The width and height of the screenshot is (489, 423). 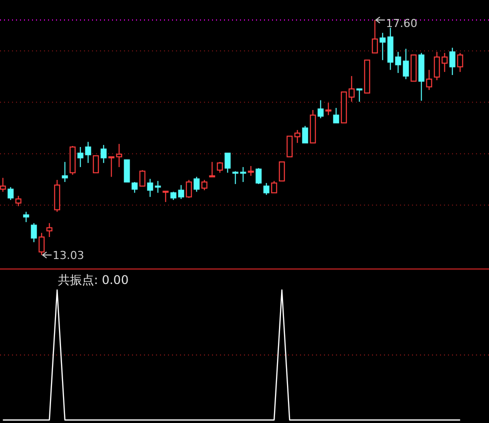 I want to click on annotation: 13.03, so click(x=68, y=255).